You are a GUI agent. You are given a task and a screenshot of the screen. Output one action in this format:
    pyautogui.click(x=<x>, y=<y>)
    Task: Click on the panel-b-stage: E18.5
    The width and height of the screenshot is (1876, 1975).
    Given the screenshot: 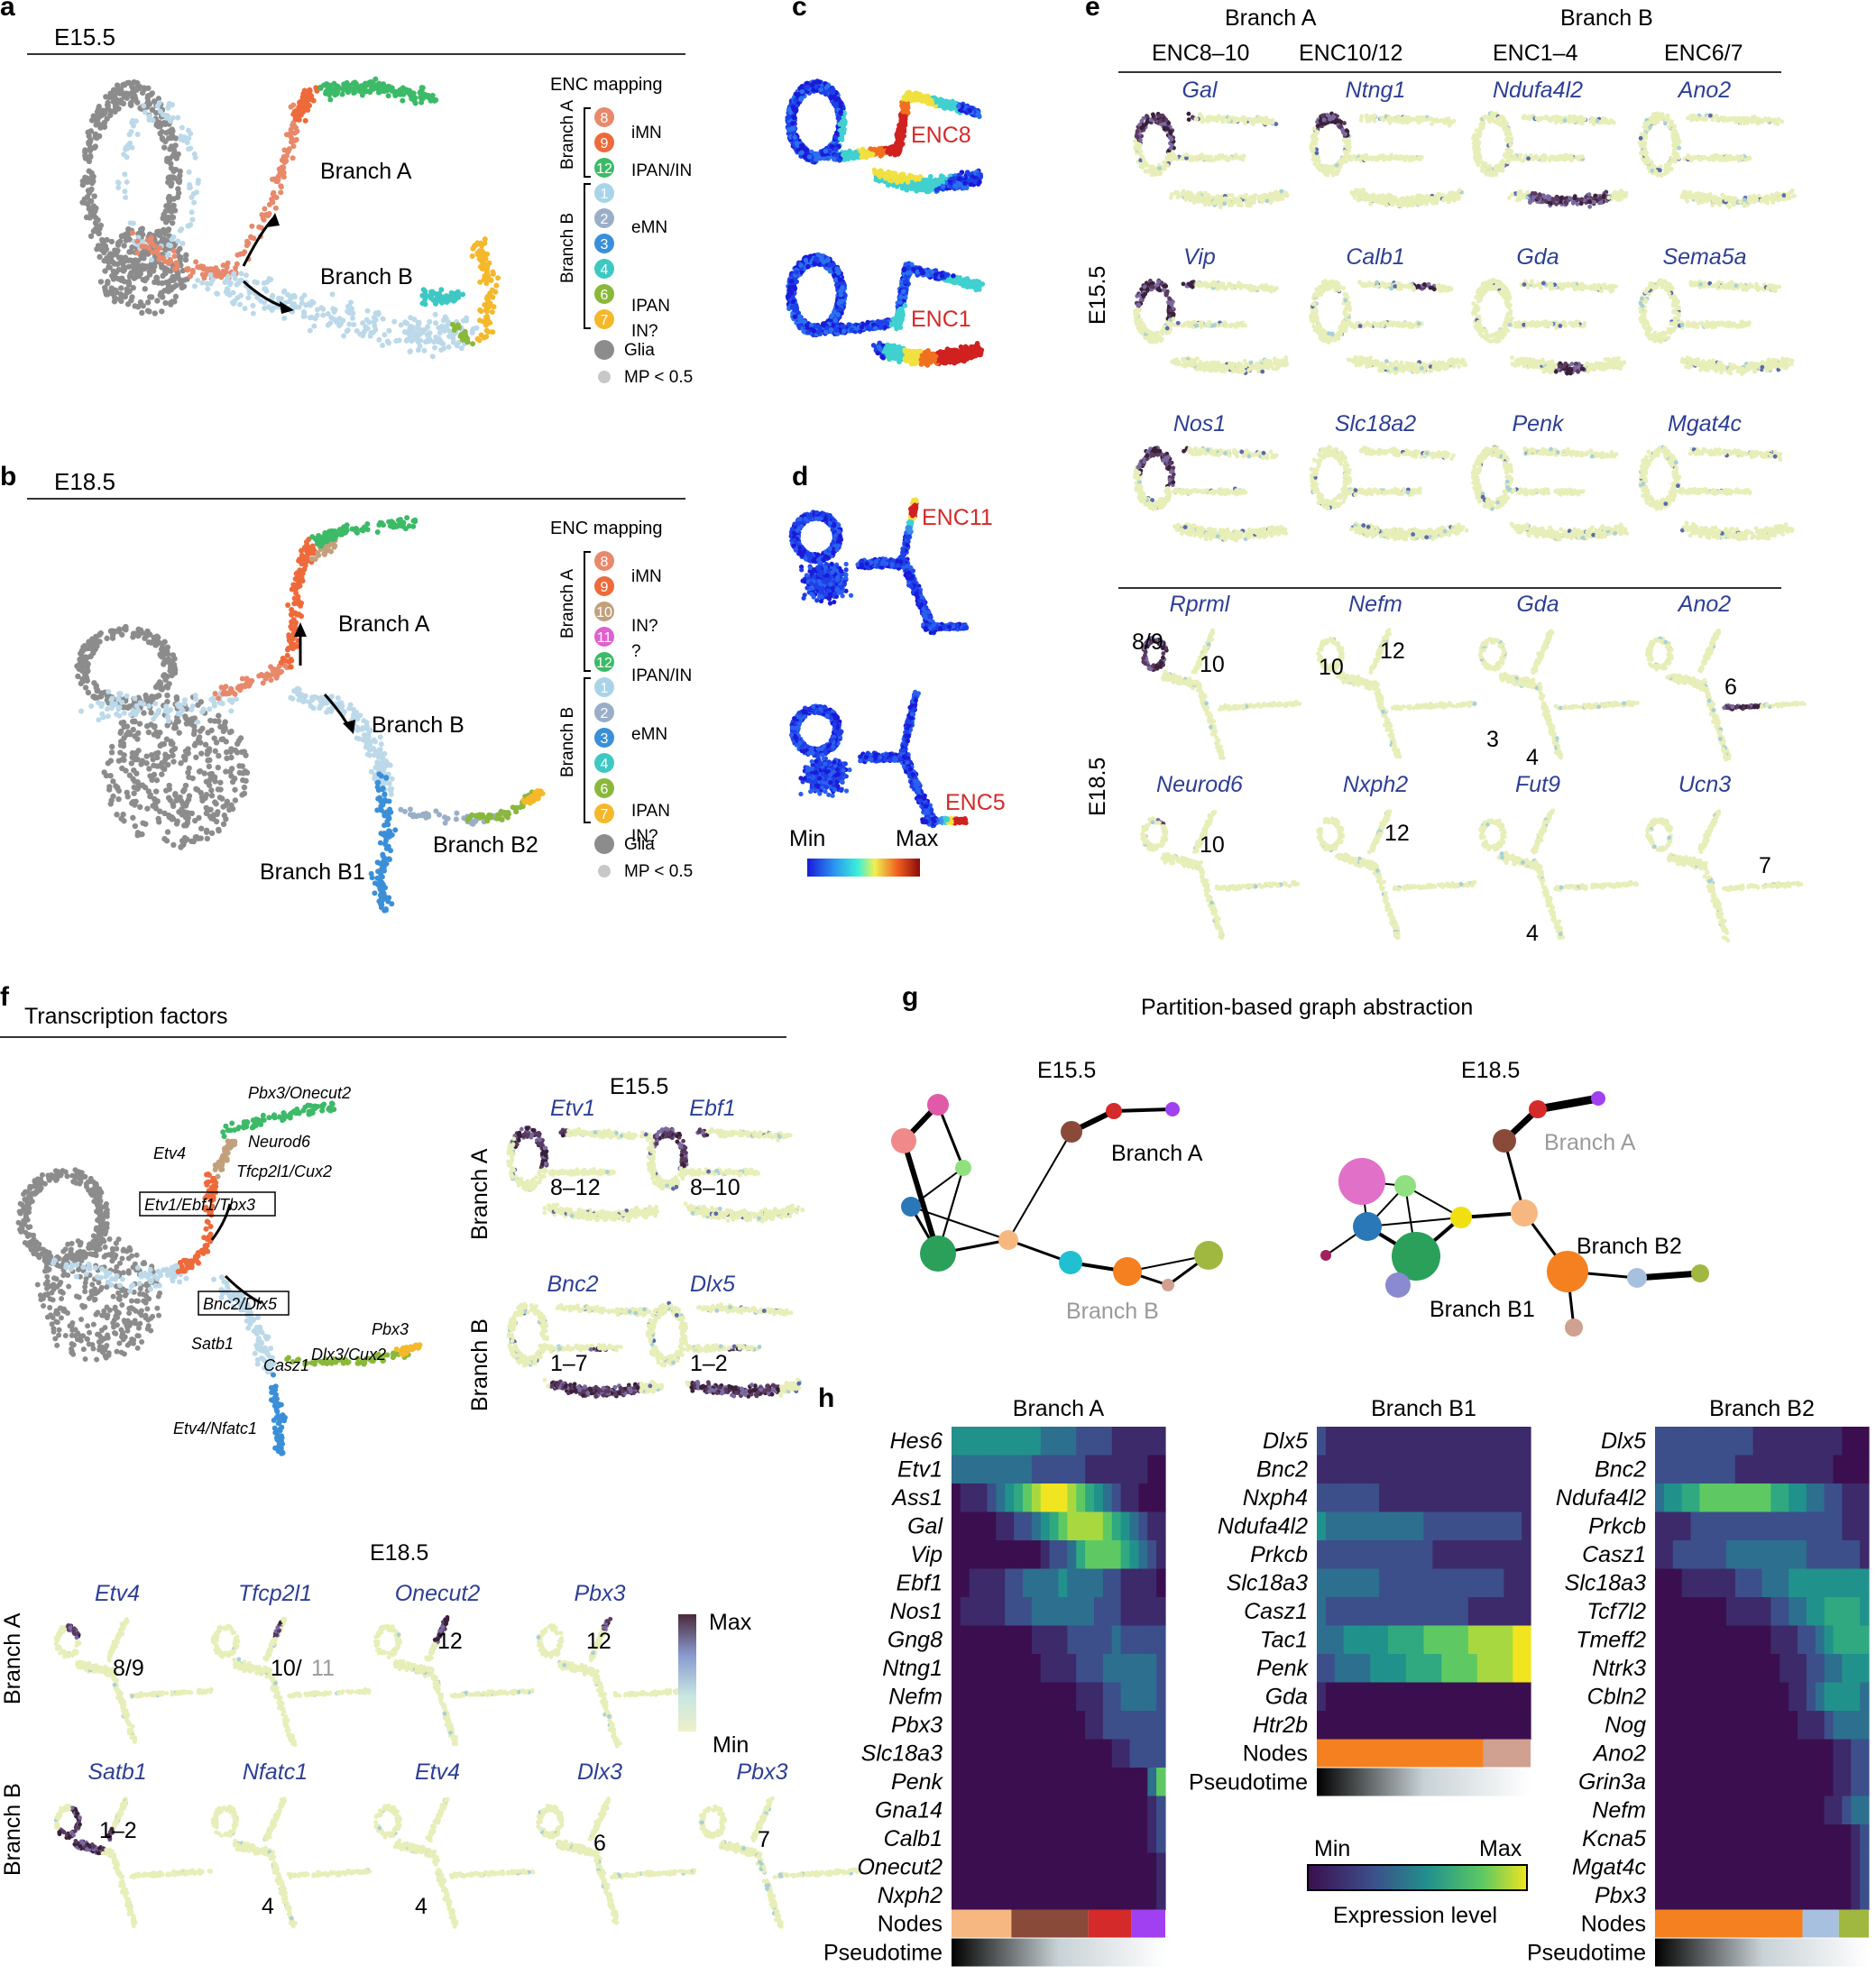 What is the action you would take?
    pyautogui.click(x=84, y=481)
    